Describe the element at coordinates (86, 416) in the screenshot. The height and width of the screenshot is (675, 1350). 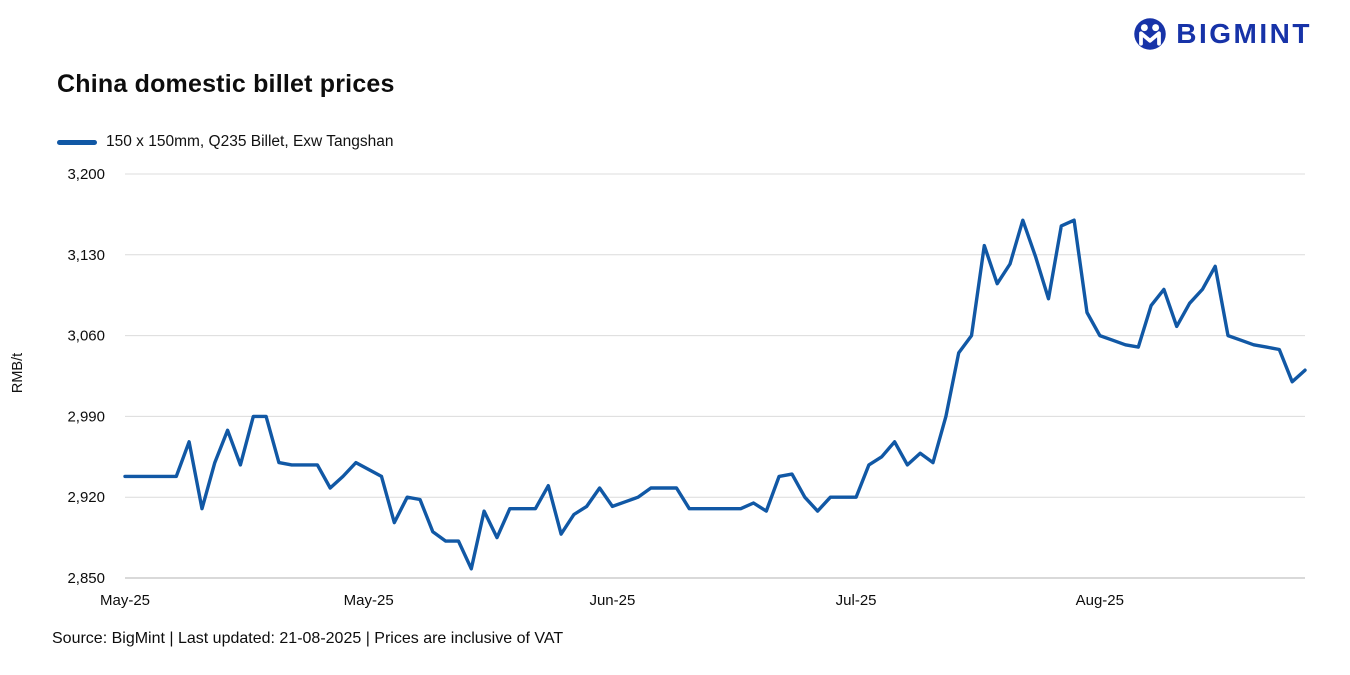
I see `svg-text: 2,990` at that location.